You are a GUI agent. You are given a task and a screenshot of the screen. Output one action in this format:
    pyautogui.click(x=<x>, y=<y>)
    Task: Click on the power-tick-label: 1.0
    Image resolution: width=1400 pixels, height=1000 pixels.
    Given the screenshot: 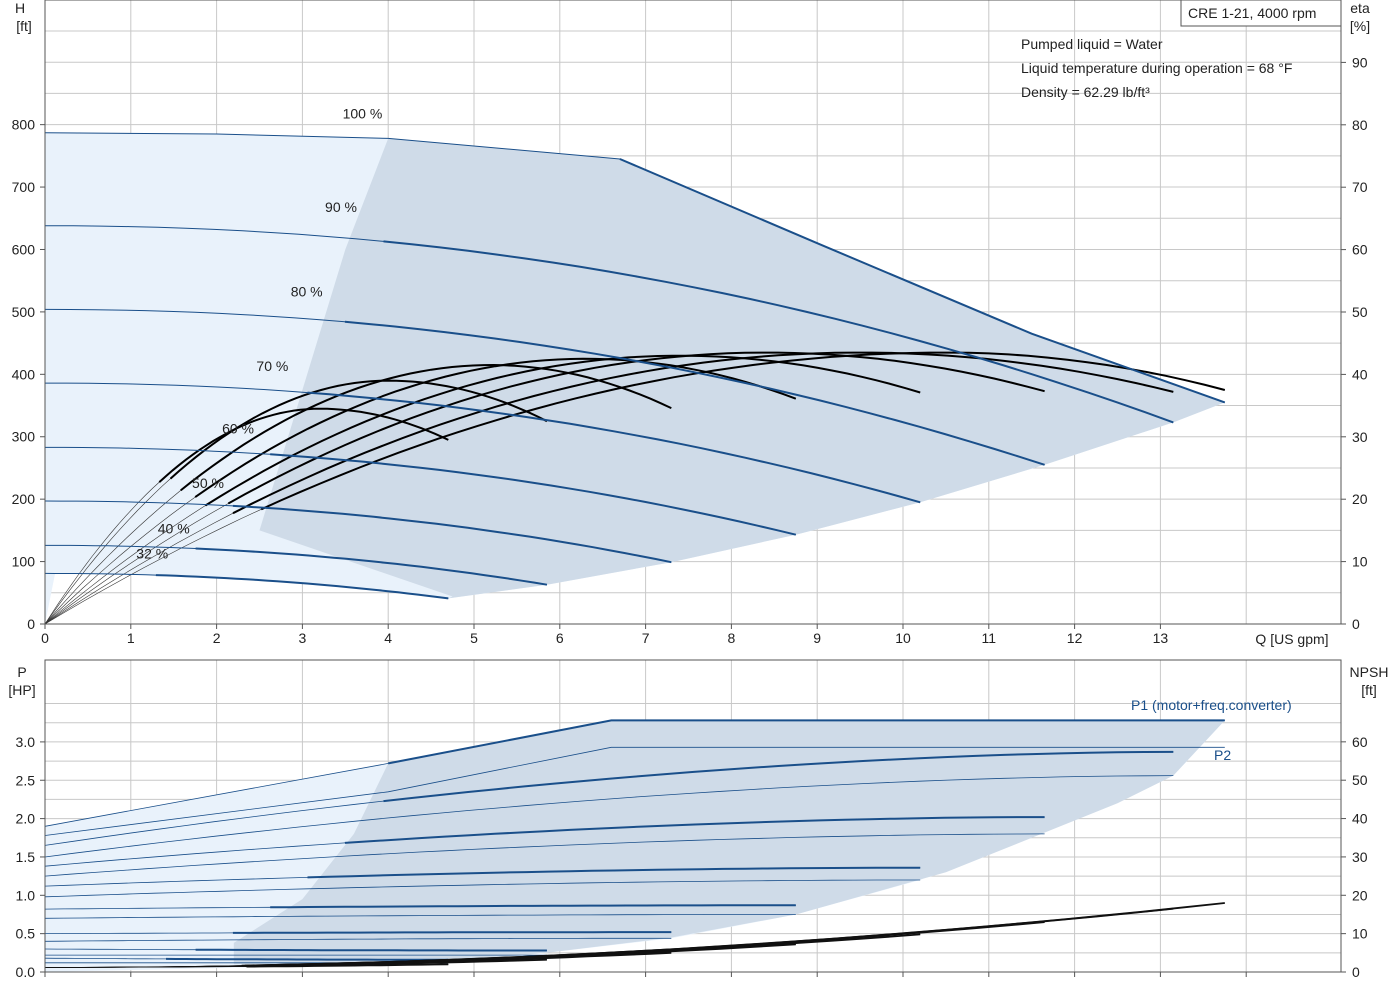 What is the action you would take?
    pyautogui.click(x=26, y=895)
    